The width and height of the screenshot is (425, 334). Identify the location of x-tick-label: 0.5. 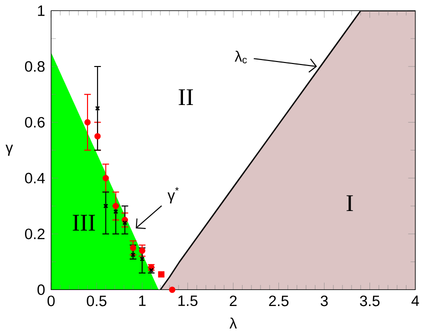
(96, 301).